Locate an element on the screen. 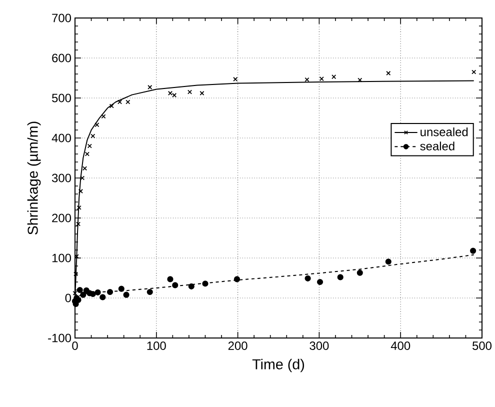  y-tick-label: 100 is located at coordinates (62, 258).